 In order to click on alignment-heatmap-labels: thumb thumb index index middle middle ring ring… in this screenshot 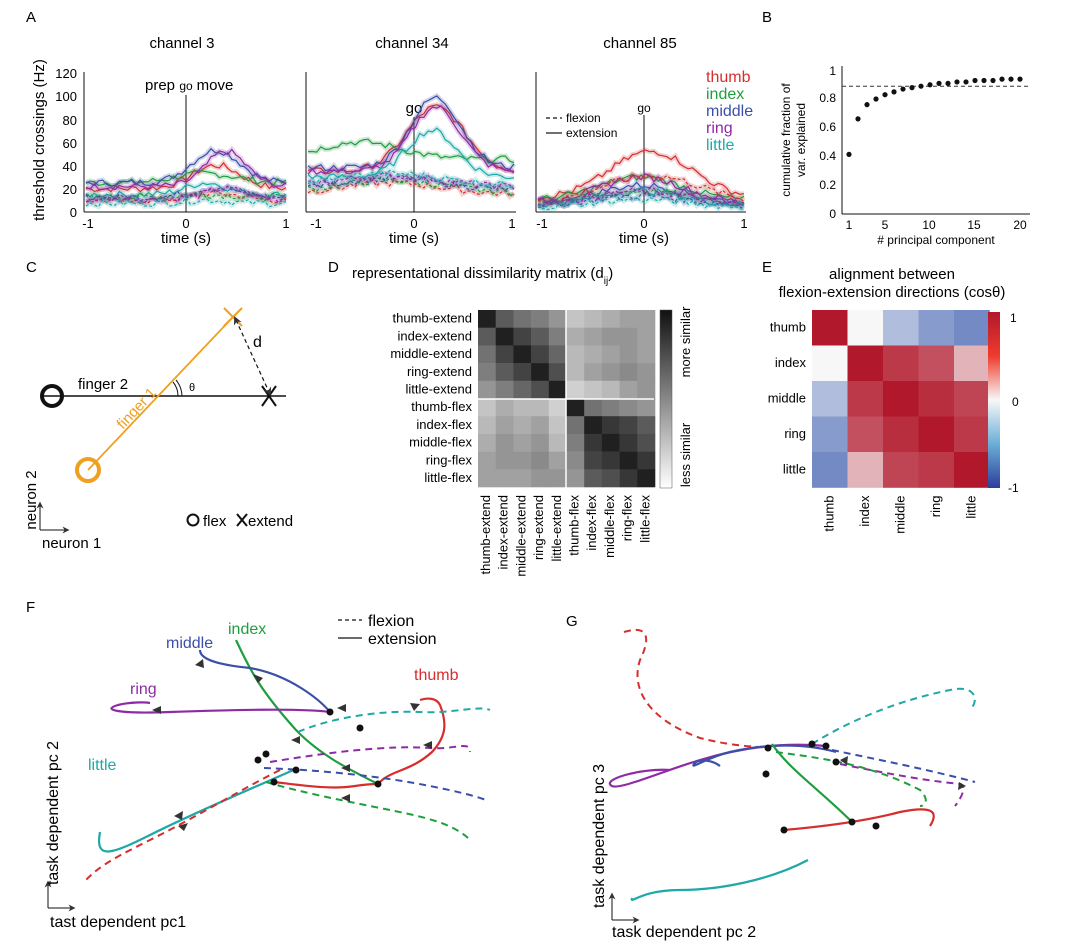, I will do `click(873, 426)`.